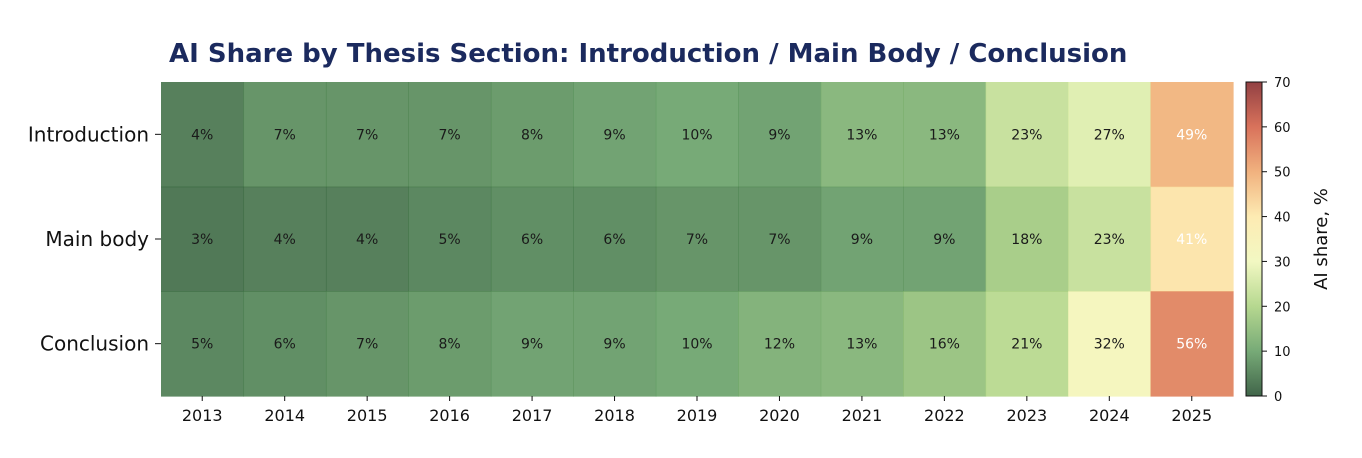 The image size is (1362, 458). I want to click on colorbar-tick-label: 10, so click(1282, 352).